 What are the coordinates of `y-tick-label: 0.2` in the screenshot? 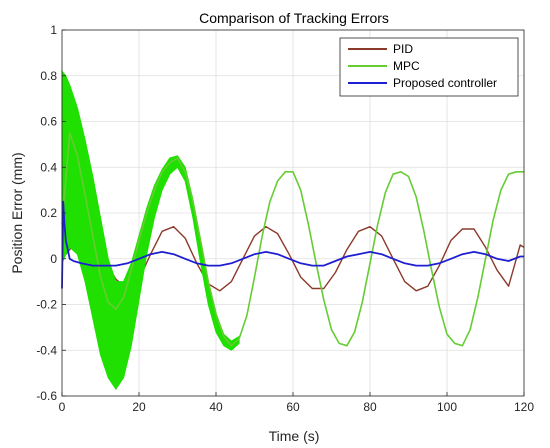 It's located at (48, 213).